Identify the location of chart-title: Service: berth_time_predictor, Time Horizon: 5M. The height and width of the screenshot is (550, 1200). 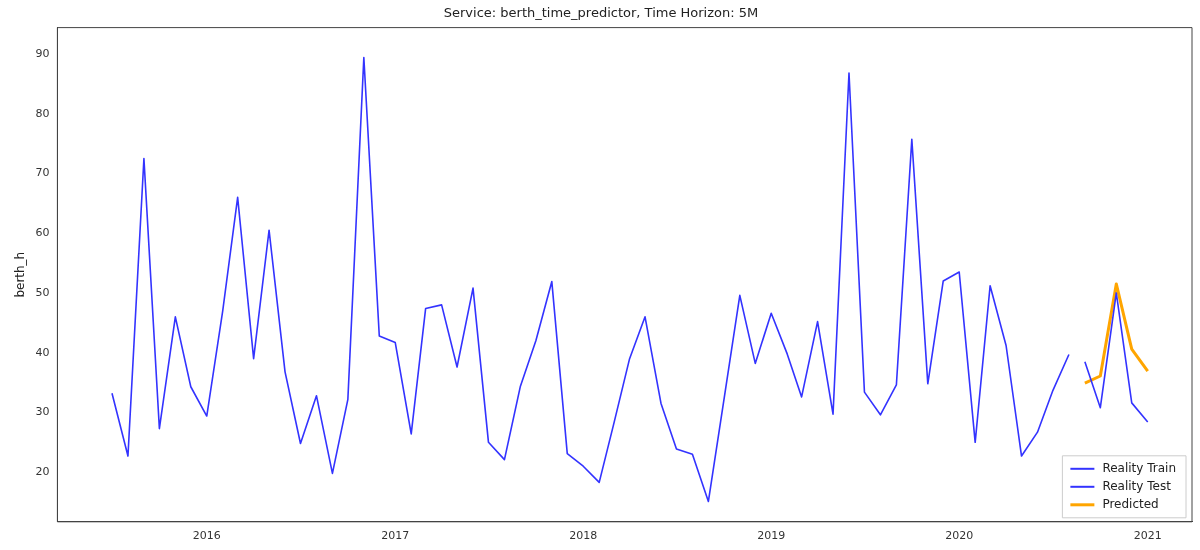
(601, 13).